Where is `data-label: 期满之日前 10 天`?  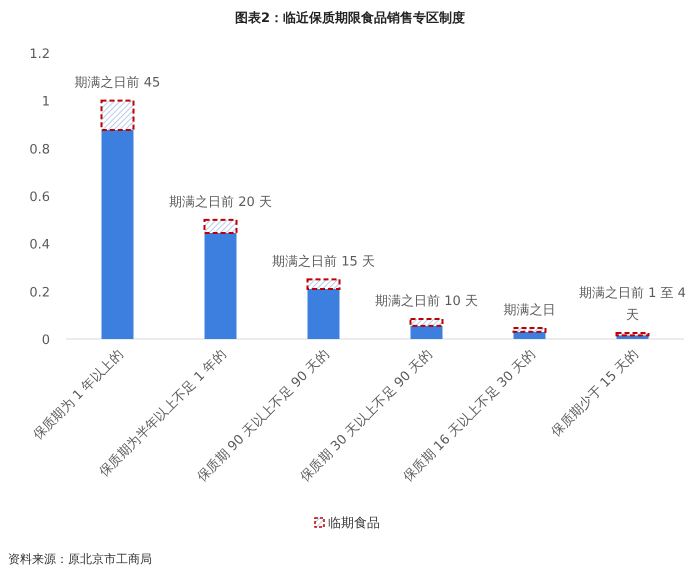
data-label: 期满之日前 10 天 is located at coordinates (426, 301).